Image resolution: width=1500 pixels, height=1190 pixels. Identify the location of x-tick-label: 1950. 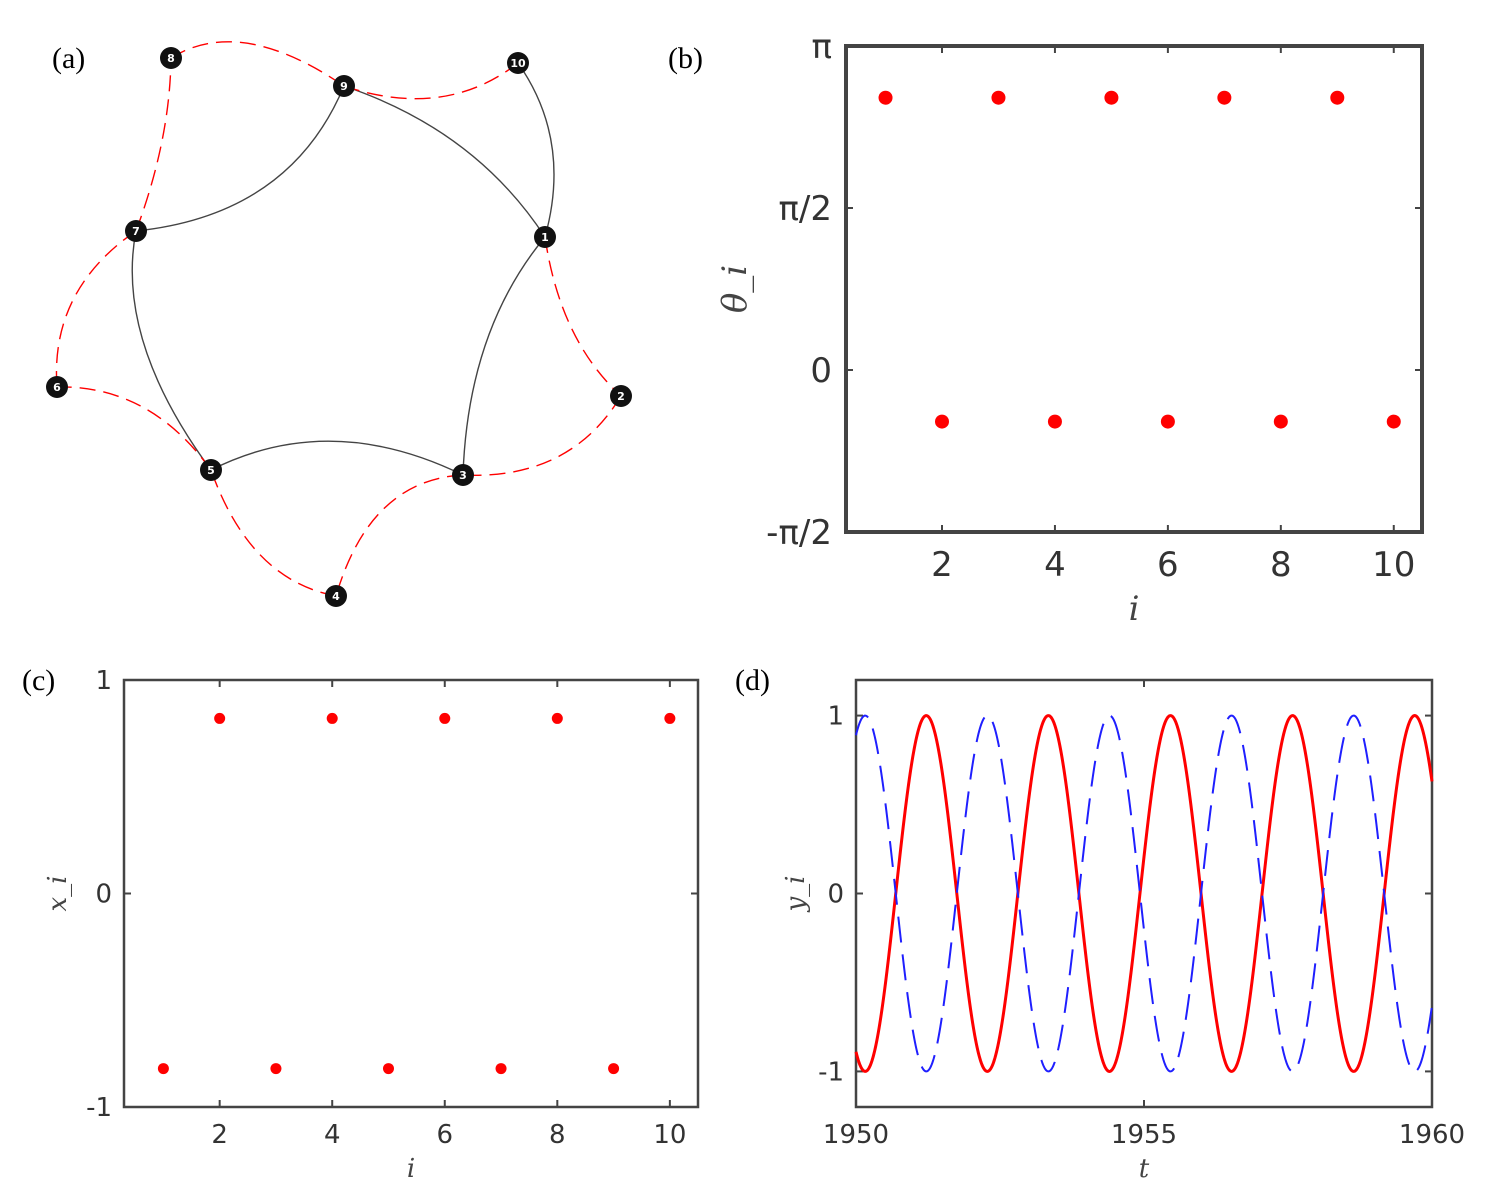
(856, 1135).